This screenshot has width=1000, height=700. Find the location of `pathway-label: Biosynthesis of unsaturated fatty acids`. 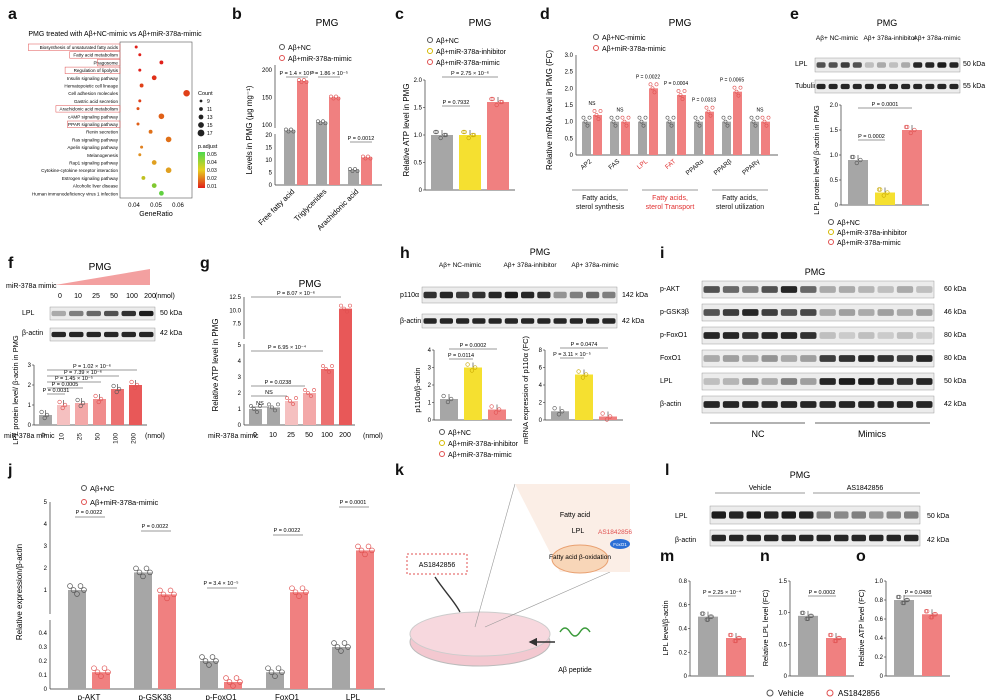

pathway-label: Biosynthesis of unsaturated fatty acids is located at coordinates (79, 47).